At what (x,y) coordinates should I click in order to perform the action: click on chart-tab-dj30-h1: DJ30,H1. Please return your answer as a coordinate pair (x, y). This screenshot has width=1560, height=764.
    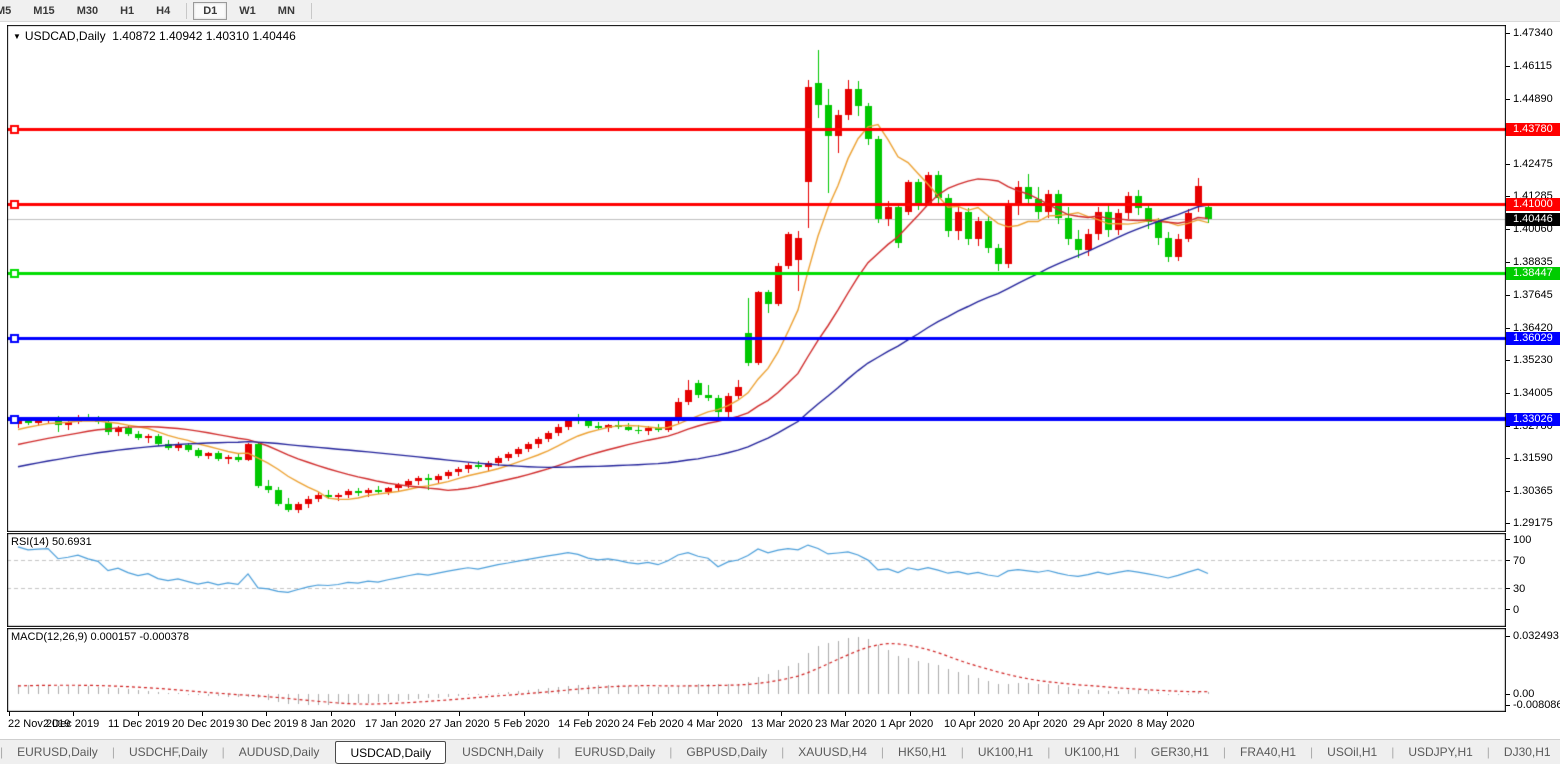
    Looking at the image, I should click on (1527, 752).